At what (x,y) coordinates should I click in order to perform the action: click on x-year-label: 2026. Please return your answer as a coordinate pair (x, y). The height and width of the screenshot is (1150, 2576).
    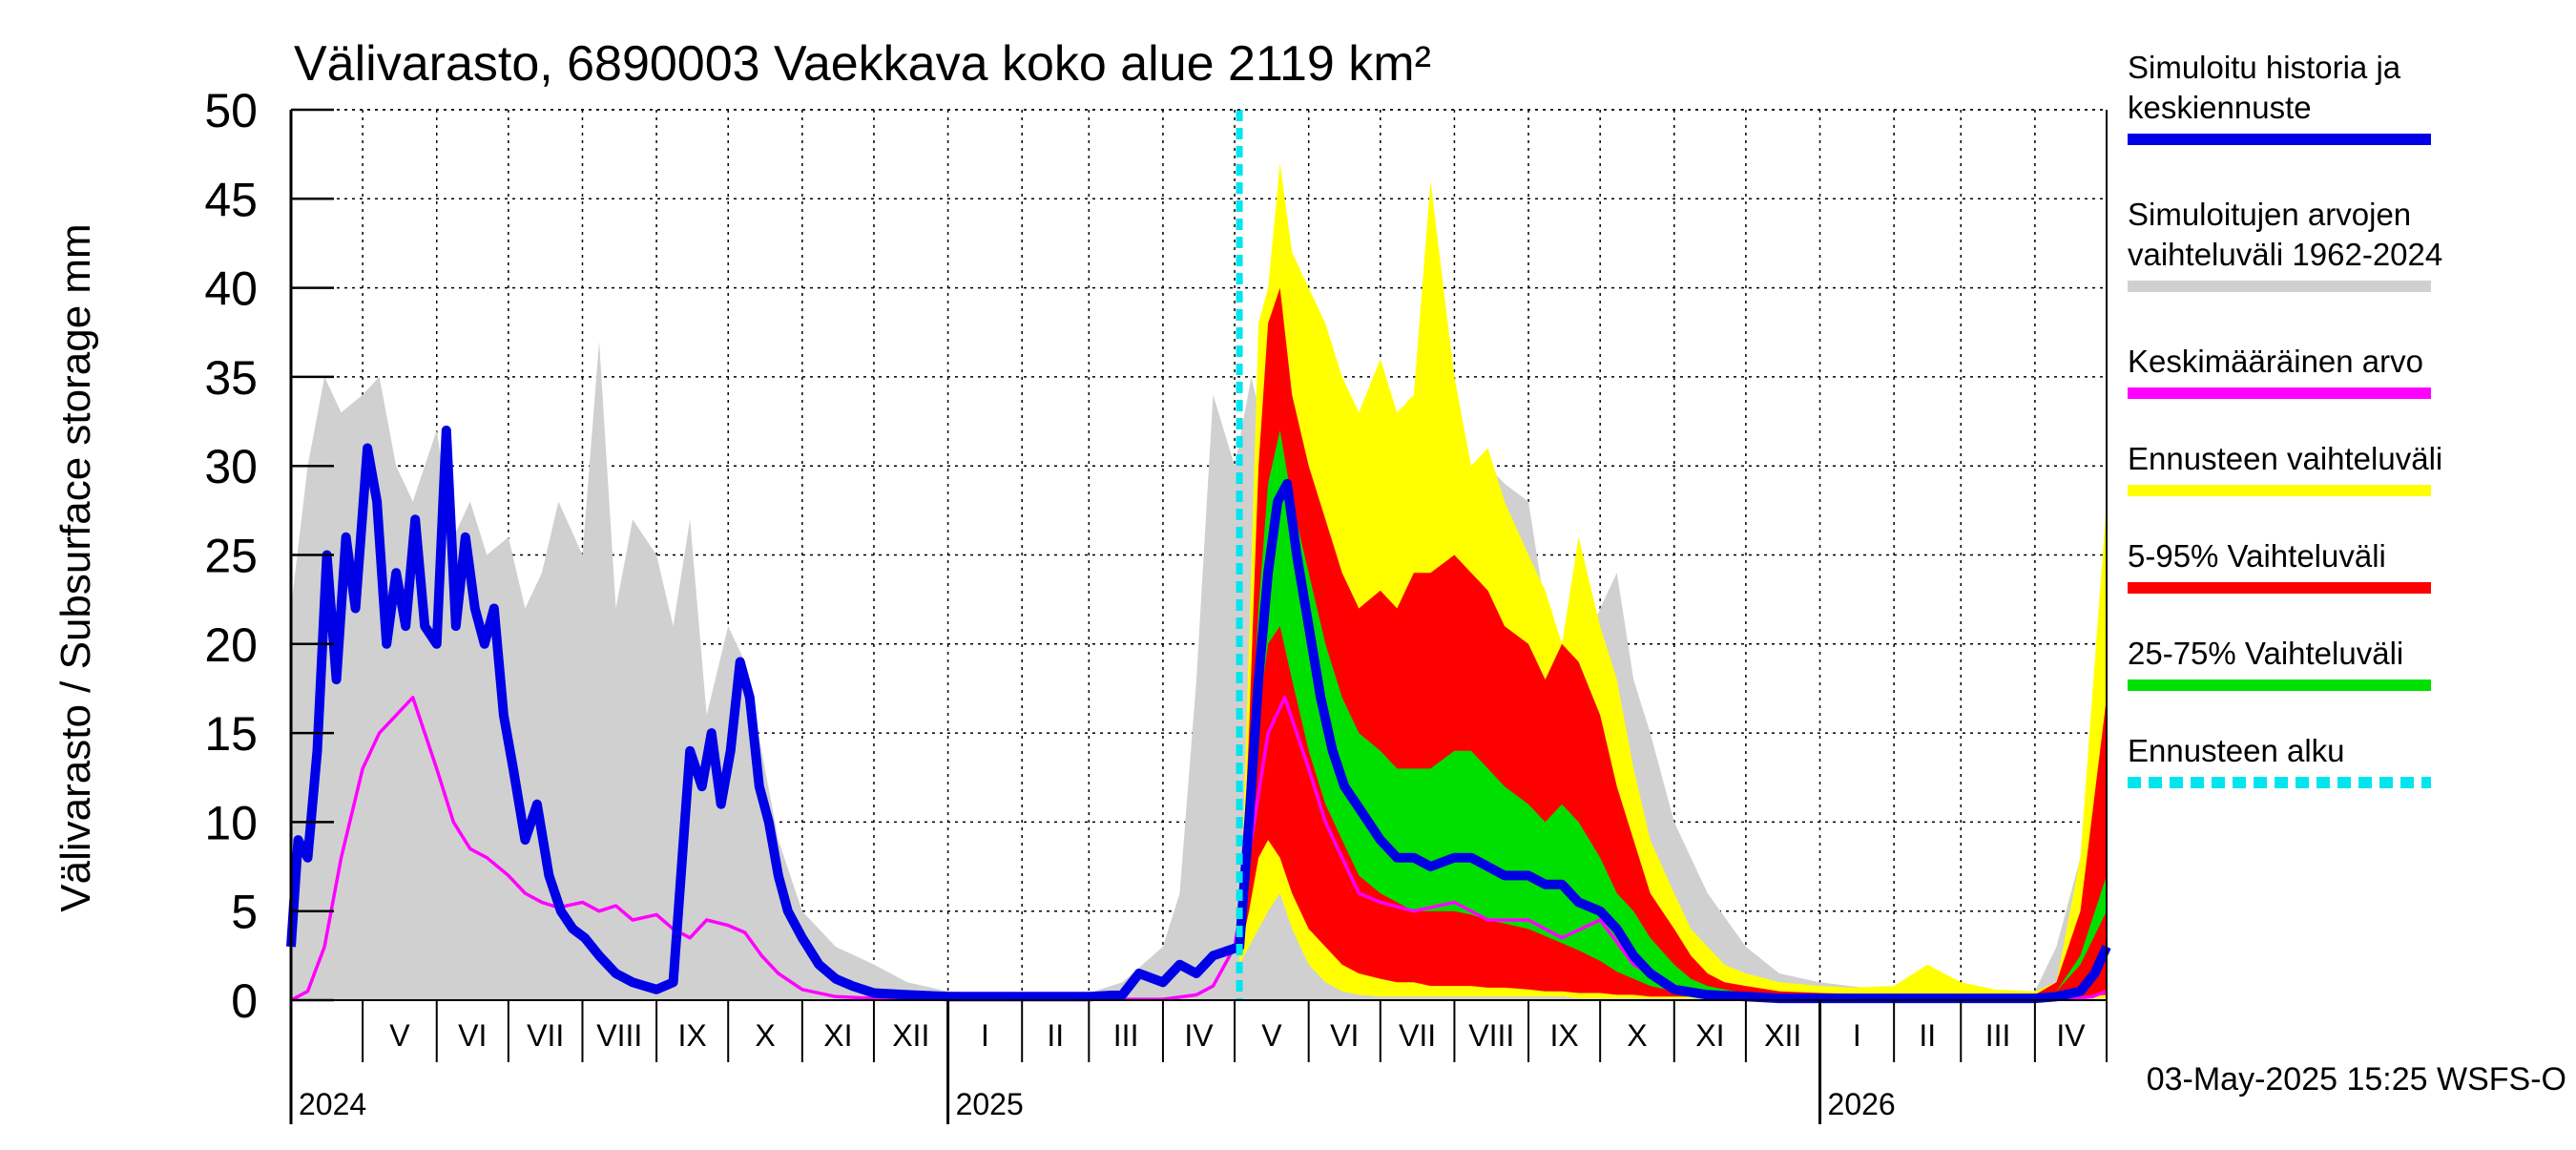
    Looking at the image, I should click on (1862, 1104).